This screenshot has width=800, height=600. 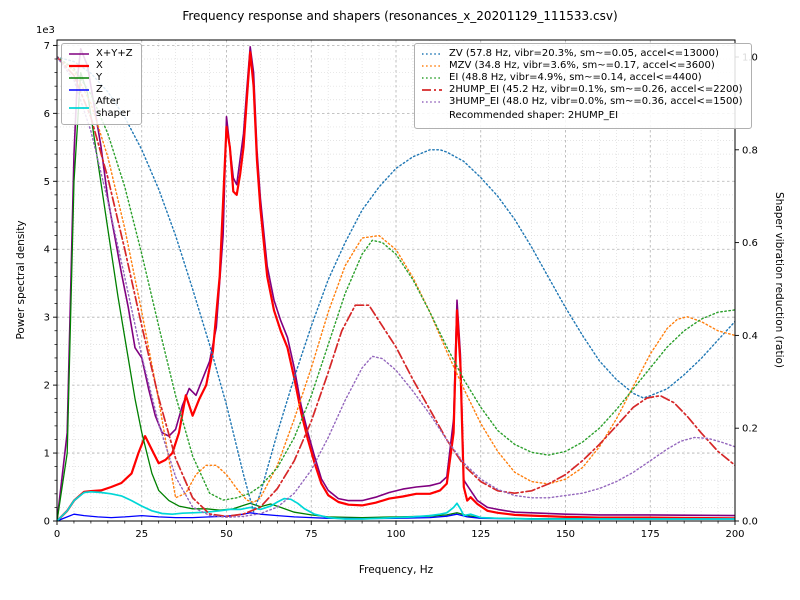 I want to click on x-legend-line, so click(x=79, y=66).